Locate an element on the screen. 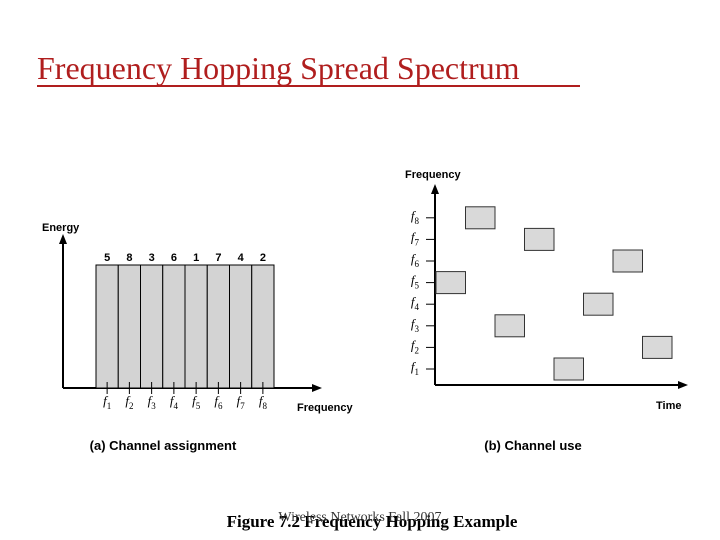 This screenshot has height=540, width=720. hop-order: 6 is located at coordinates (174, 258).